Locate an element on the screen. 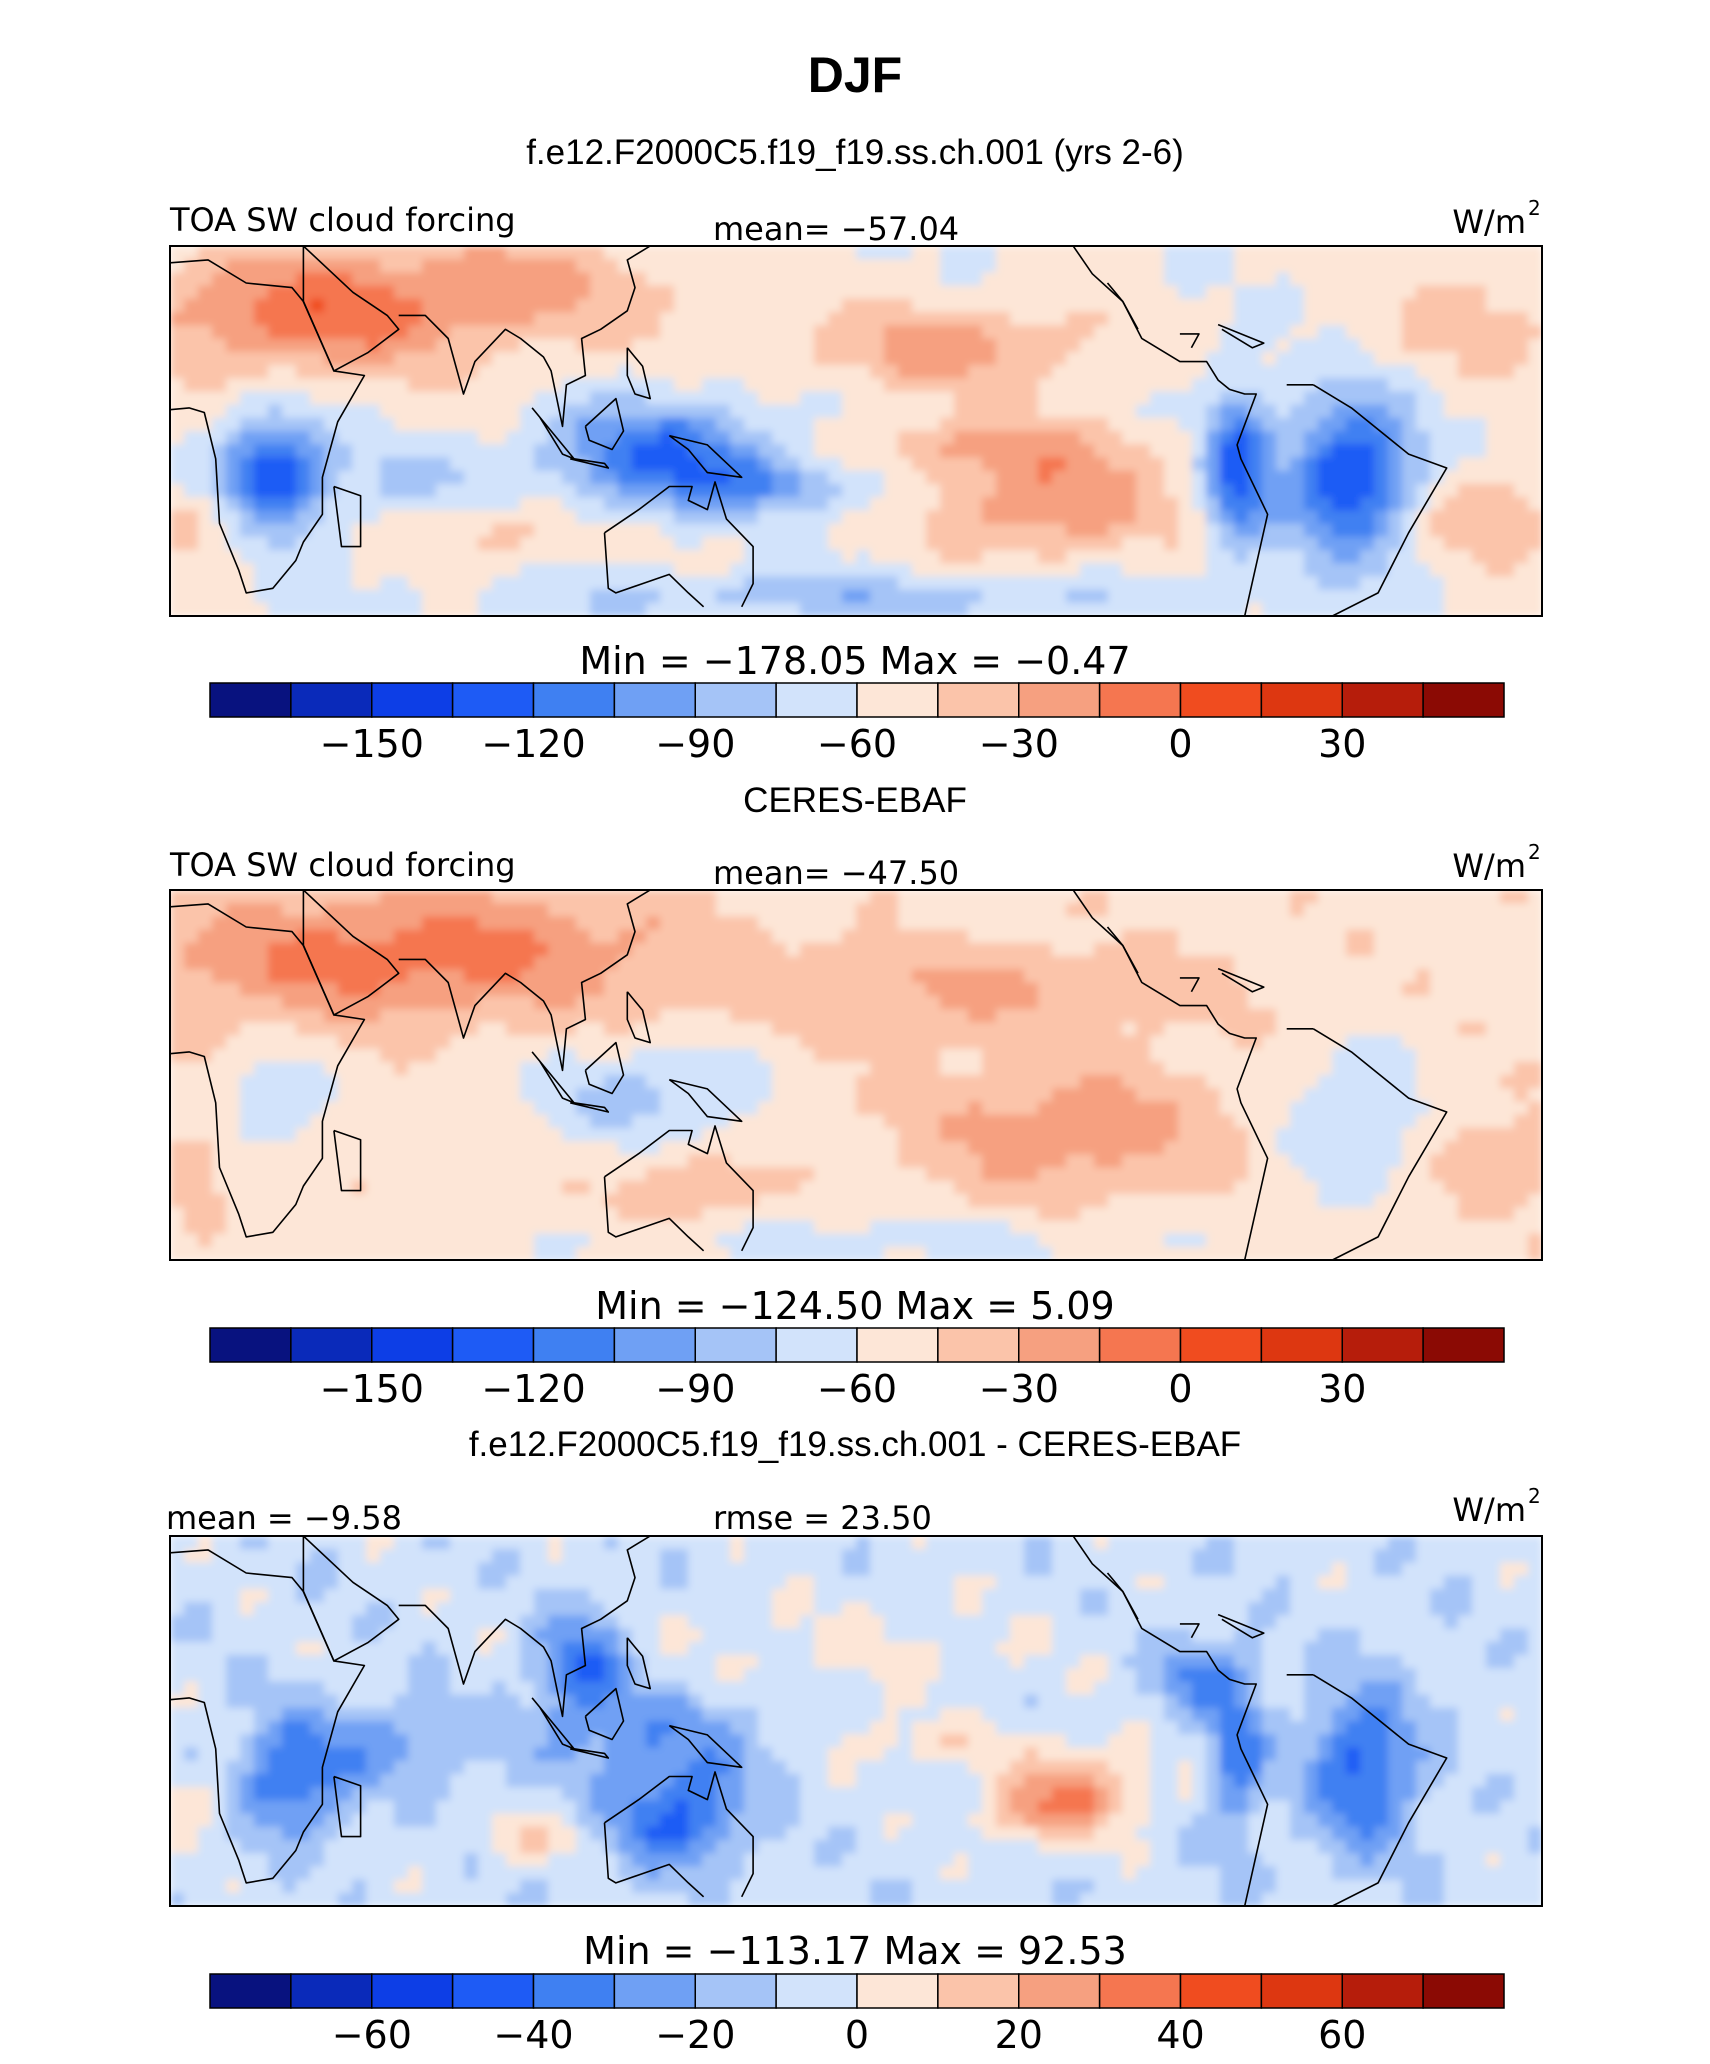  coastline is located at coordinates (679, 544).